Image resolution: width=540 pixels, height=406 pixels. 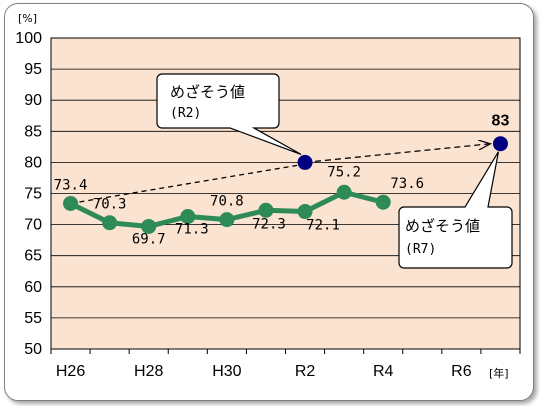 What do you see at coordinates (344, 172) in the screenshot?
I see `data-label: 75.2` at bounding box center [344, 172].